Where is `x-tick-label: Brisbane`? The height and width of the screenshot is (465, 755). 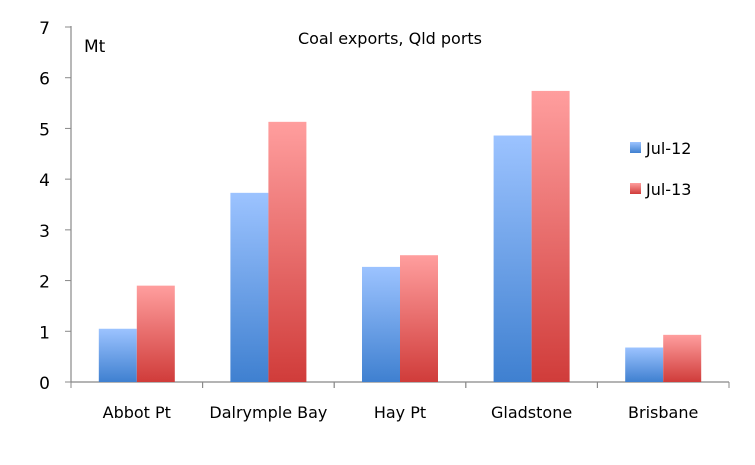
x-tick-label: Brisbane is located at coordinates (663, 412).